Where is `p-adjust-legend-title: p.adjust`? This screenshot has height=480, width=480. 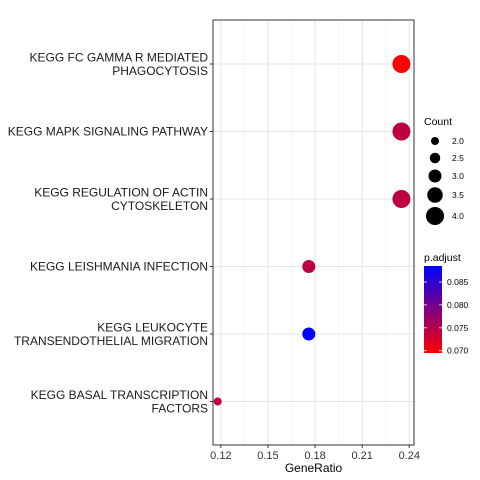 p-adjust-legend-title: p.adjust is located at coordinates (442, 258).